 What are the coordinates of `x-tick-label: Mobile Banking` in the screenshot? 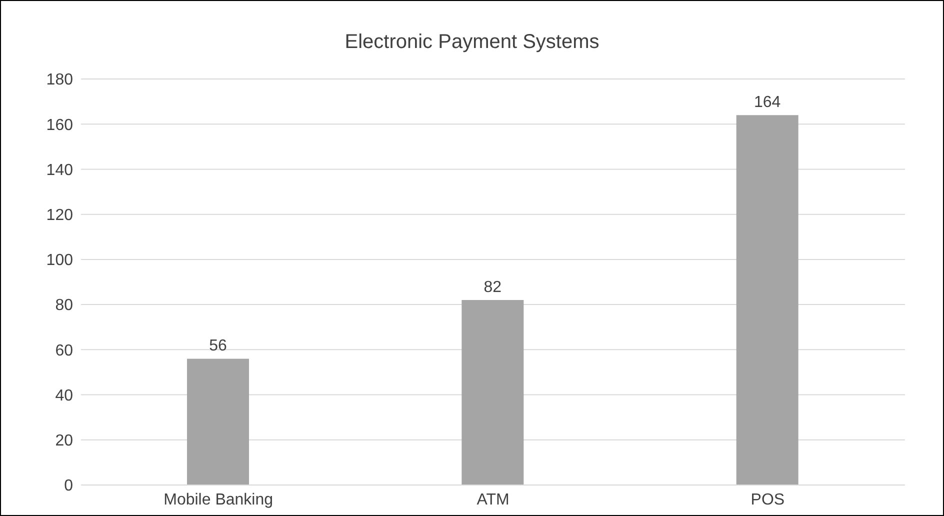 It's located at (219, 499).